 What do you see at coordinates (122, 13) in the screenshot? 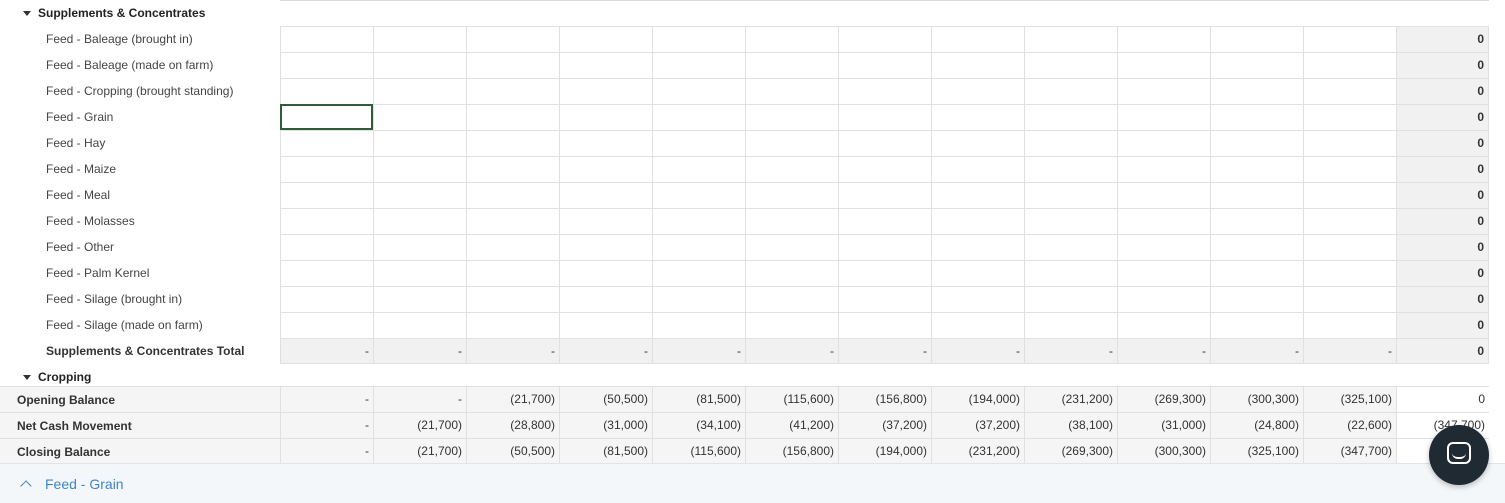
I see `section-title: Supplements & Concentrates` at bounding box center [122, 13].